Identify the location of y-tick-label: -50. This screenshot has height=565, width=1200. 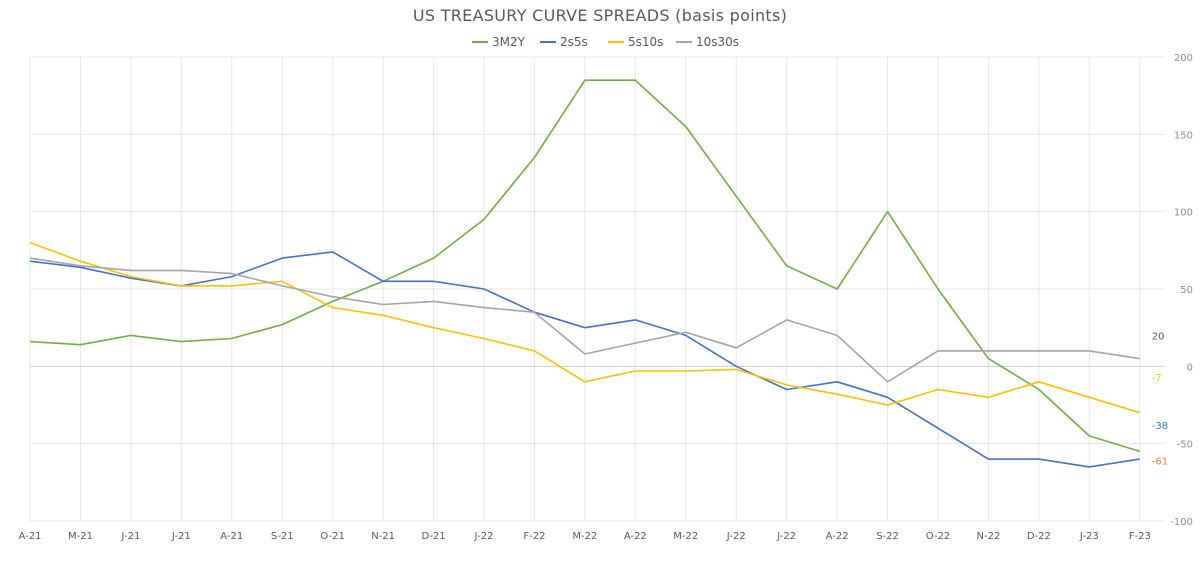
(1185, 445).